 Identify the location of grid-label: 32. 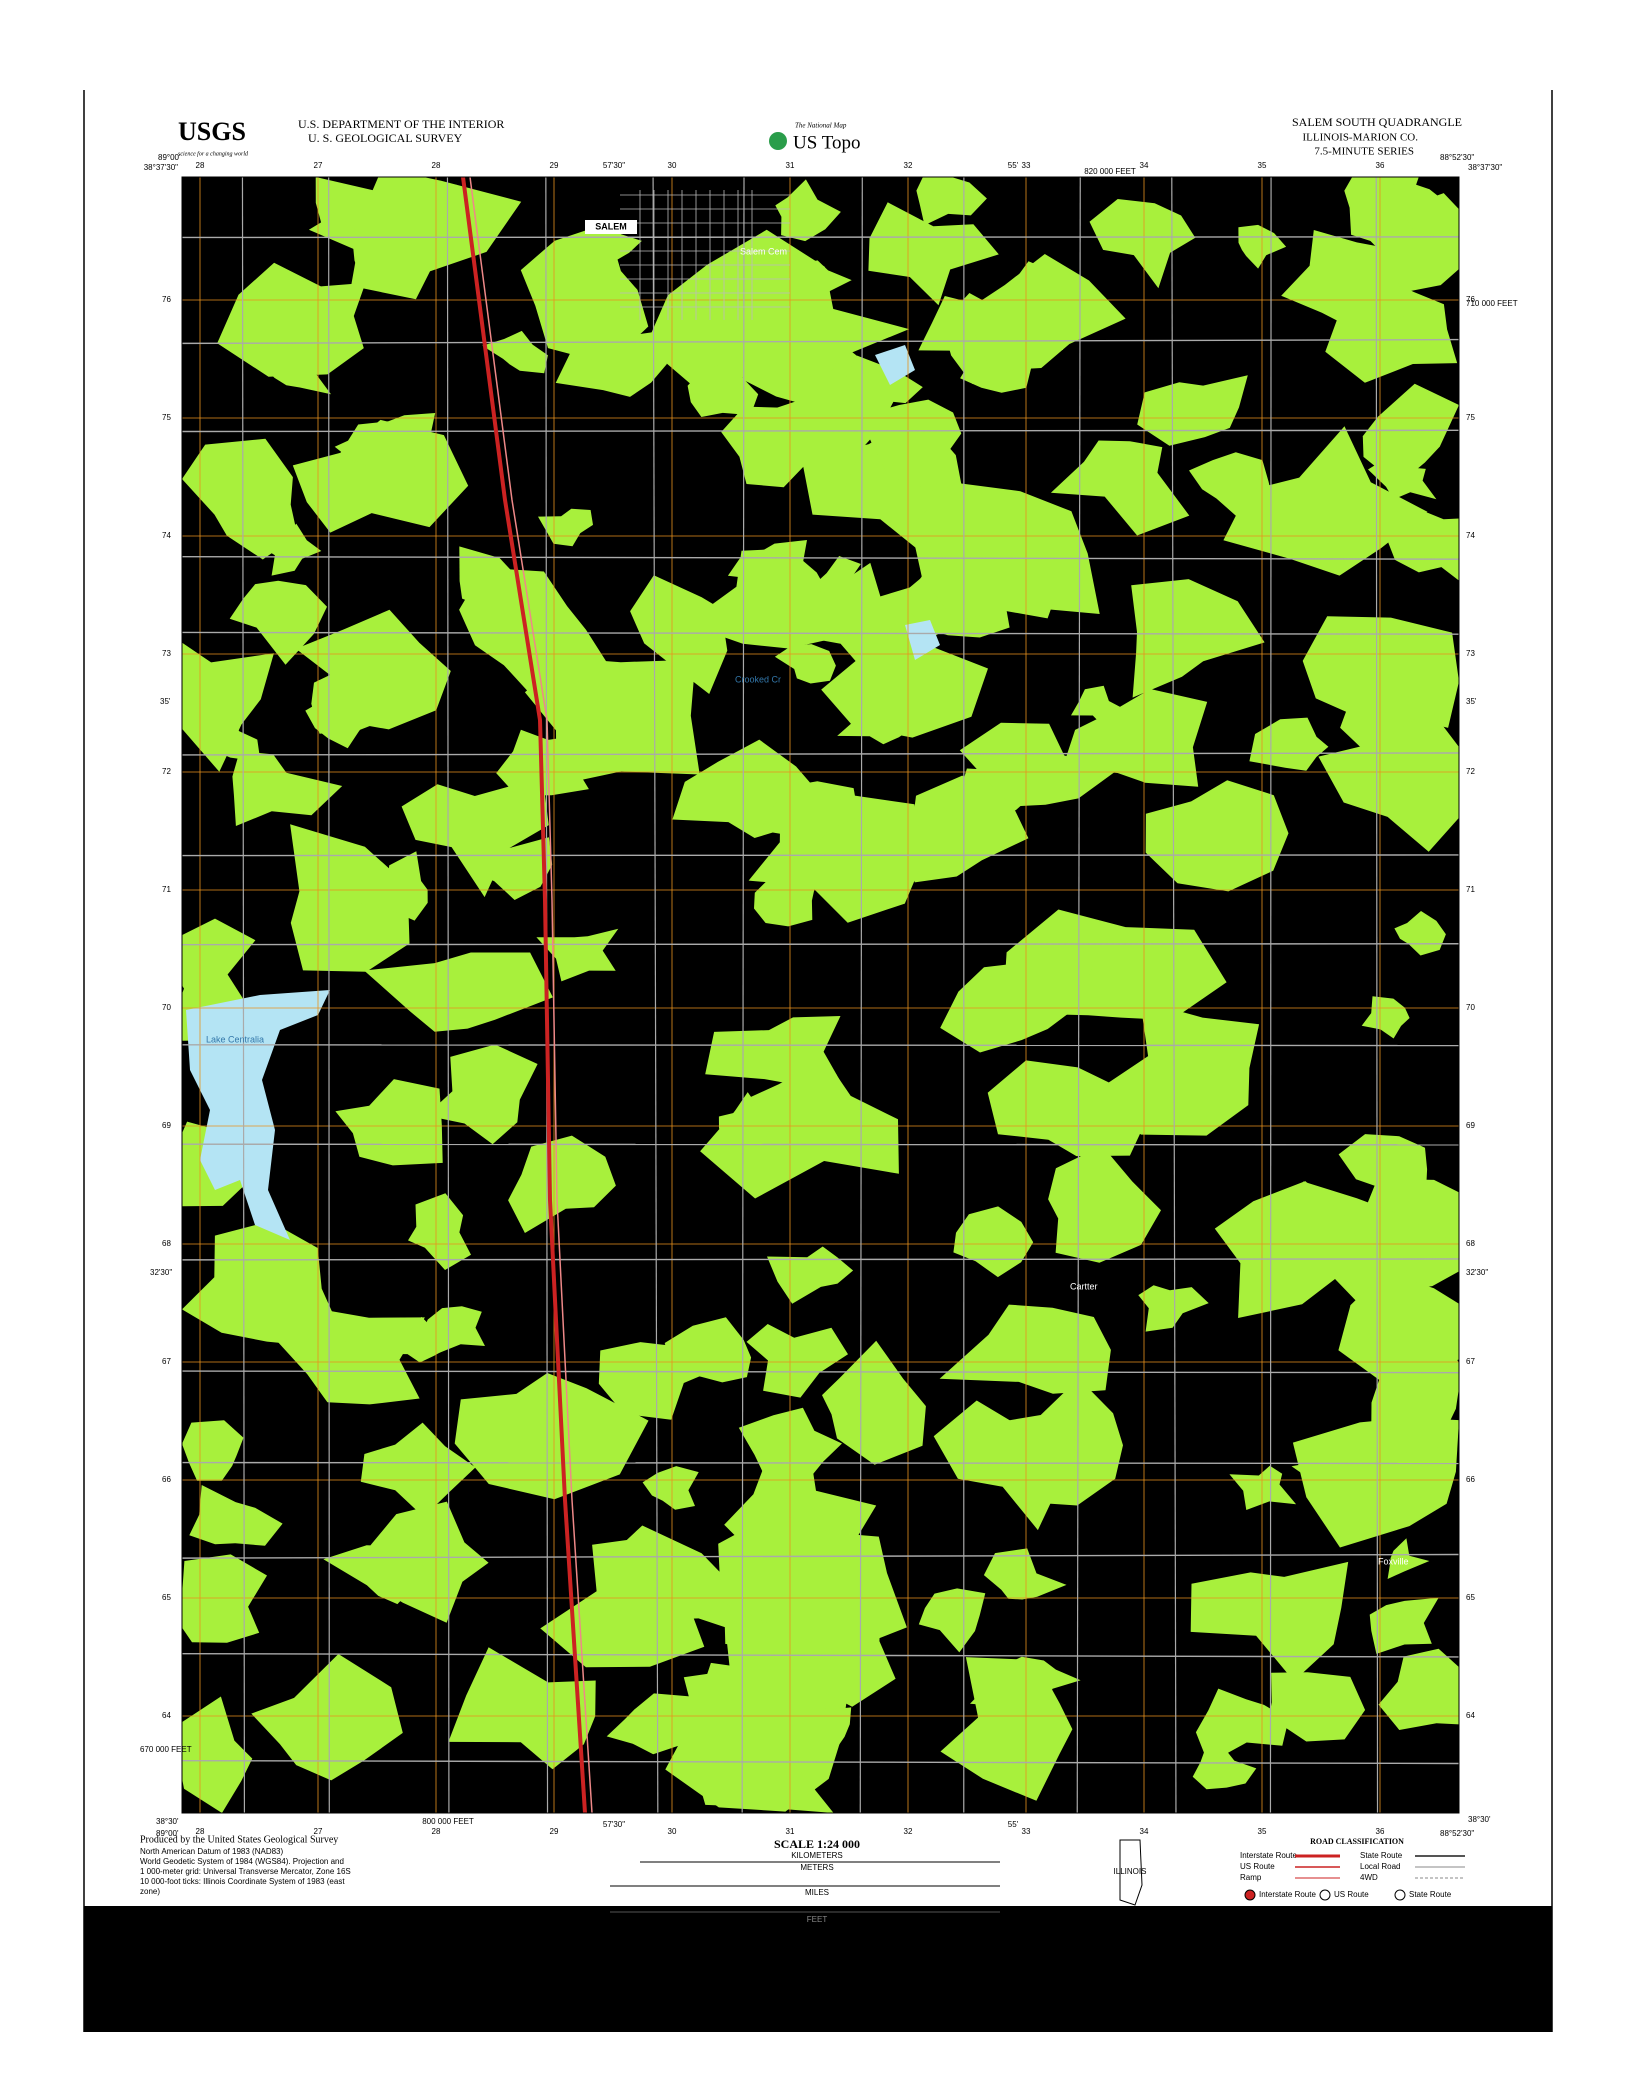
(908, 165).